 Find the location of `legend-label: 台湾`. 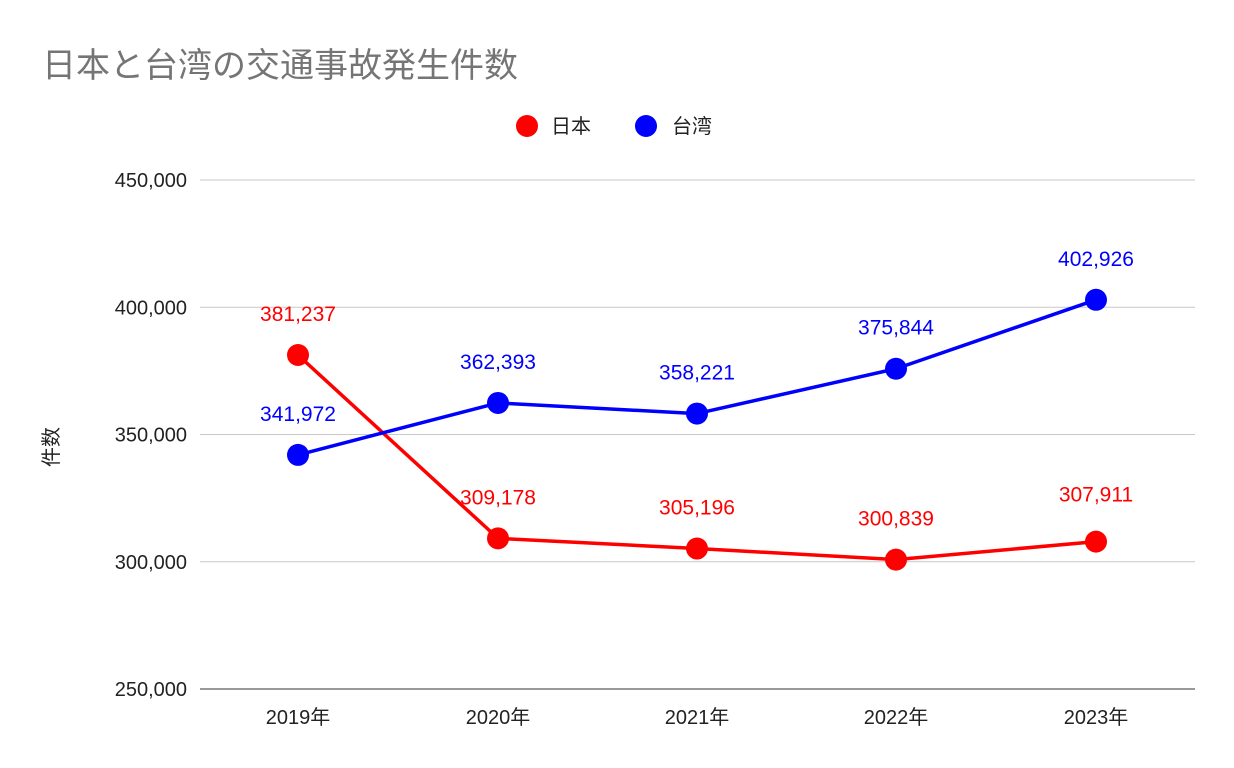

legend-label: 台湾 is located at coordinates (692, 126).